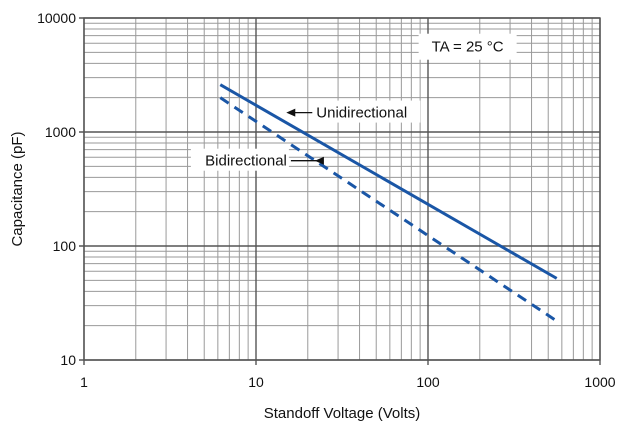 The image size is (625, 427). I want to click on arrow-head-bidirectional, so click(319, 160).